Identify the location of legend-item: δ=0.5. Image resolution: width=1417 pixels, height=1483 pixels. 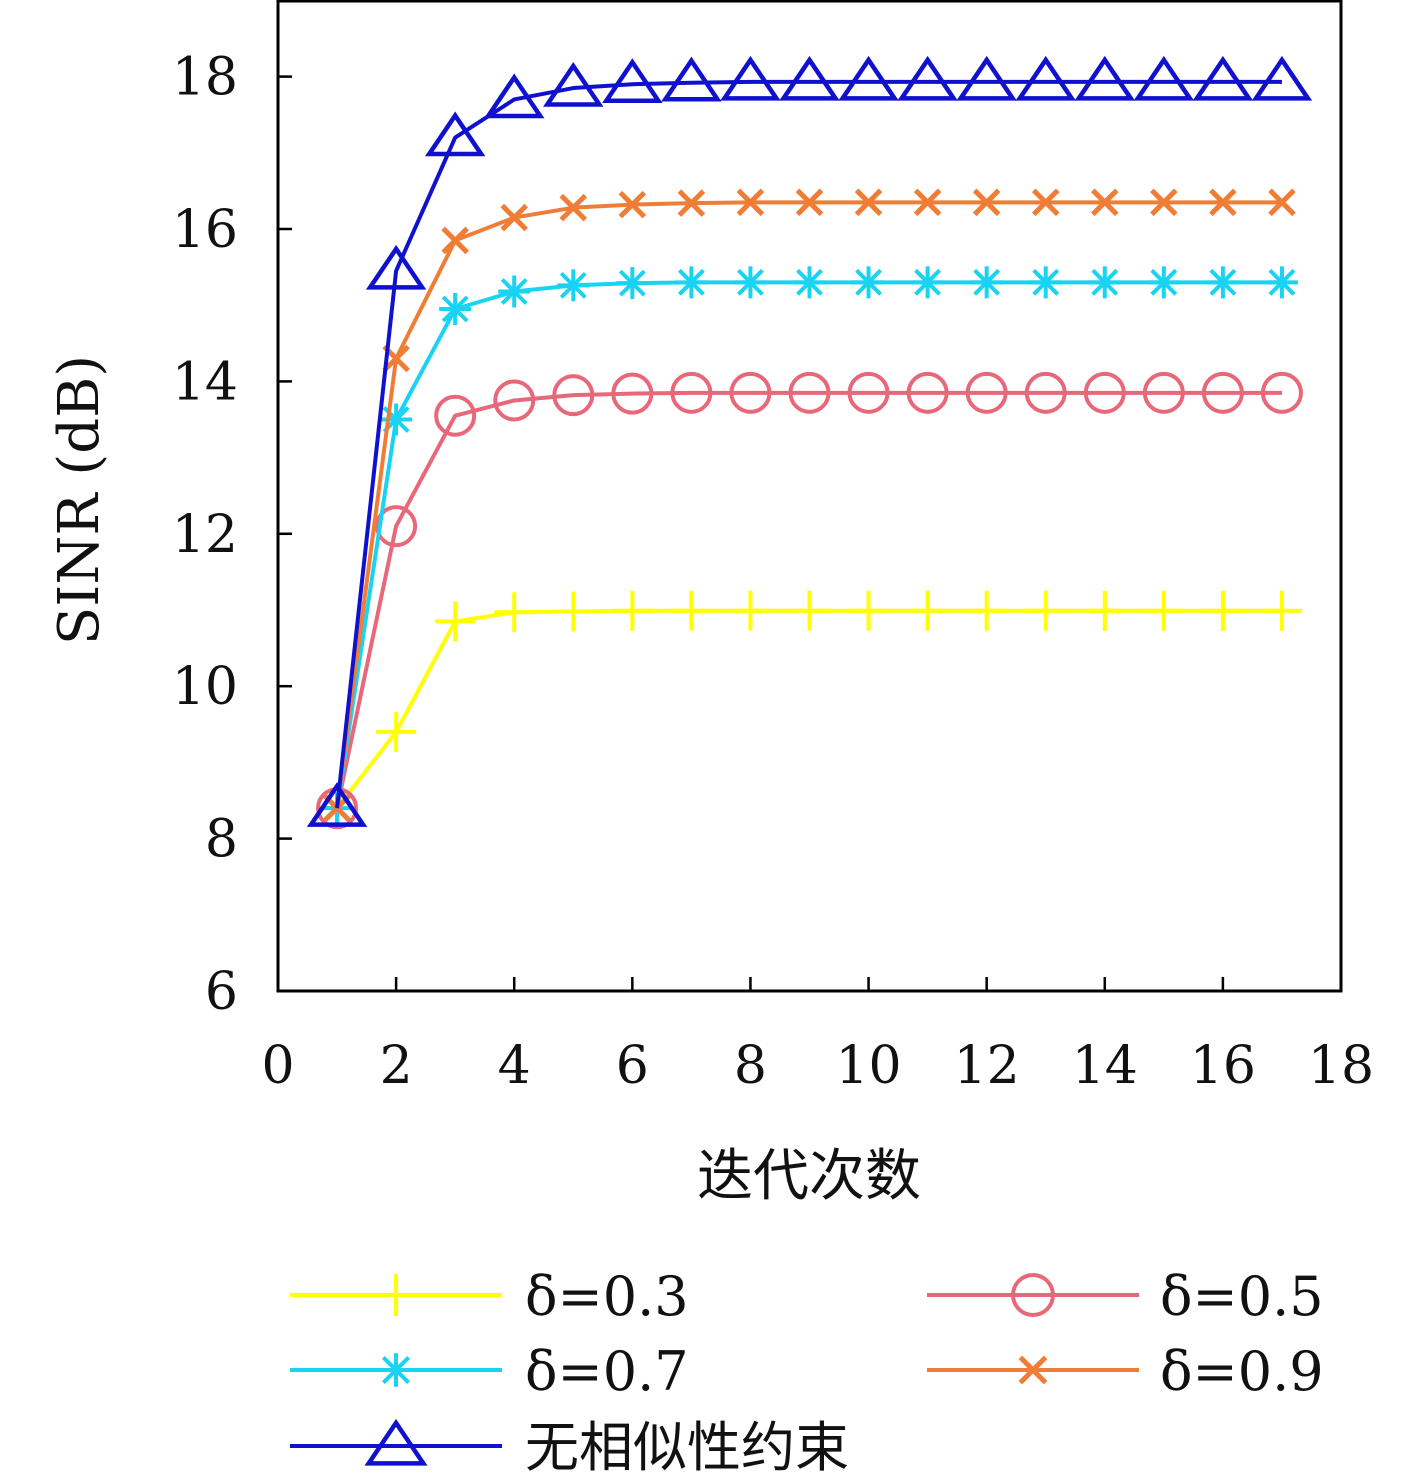
(1125, 1296).